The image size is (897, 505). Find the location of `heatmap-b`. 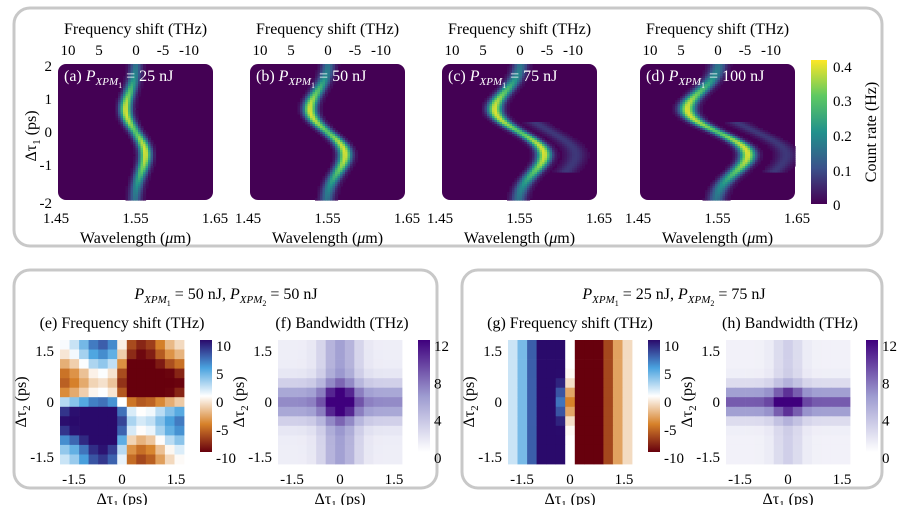

heatmap-b is located at coordinates (327, 132).